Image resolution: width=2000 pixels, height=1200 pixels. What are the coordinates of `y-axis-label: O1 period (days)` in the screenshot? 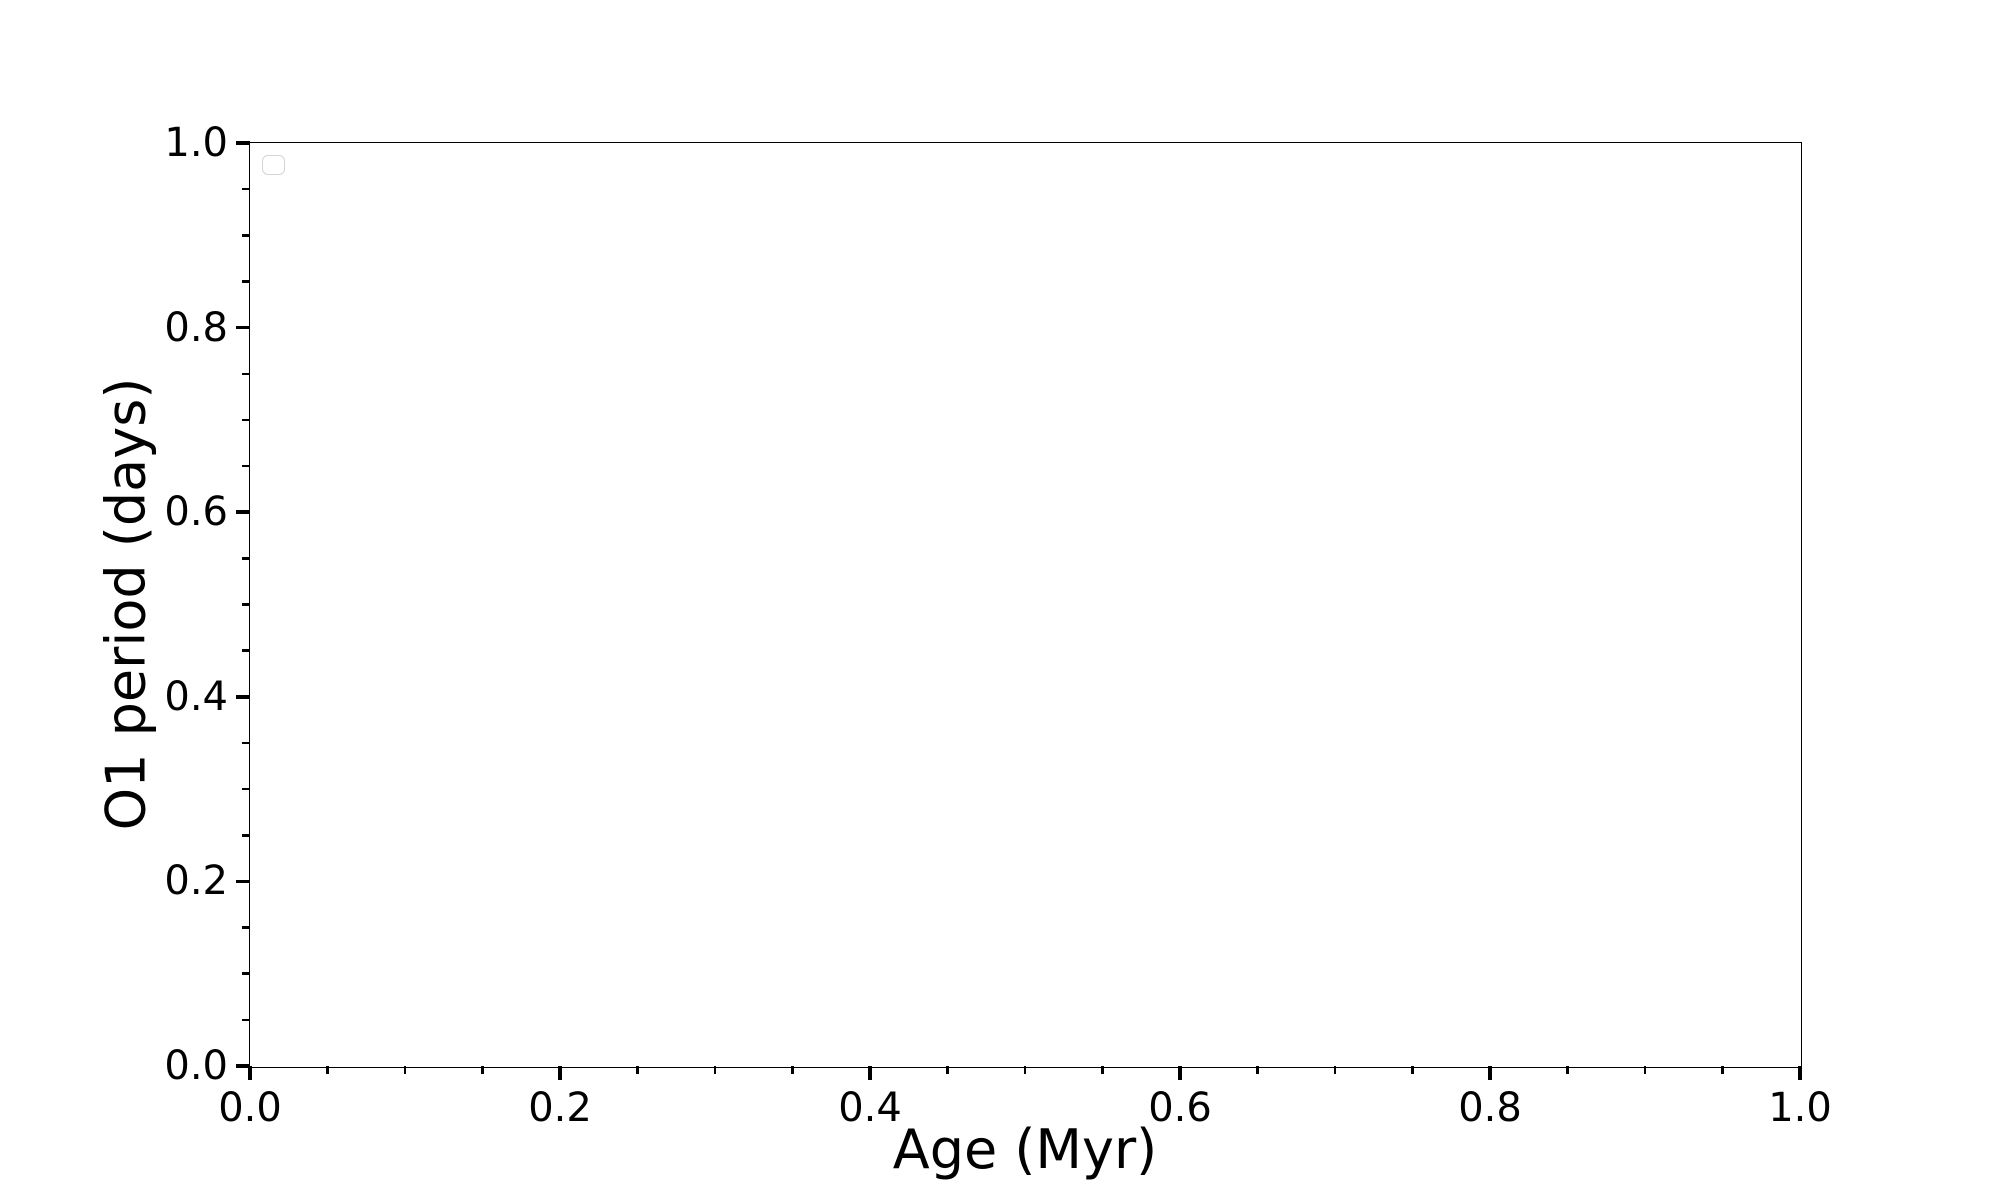 It's located at (126, 604).